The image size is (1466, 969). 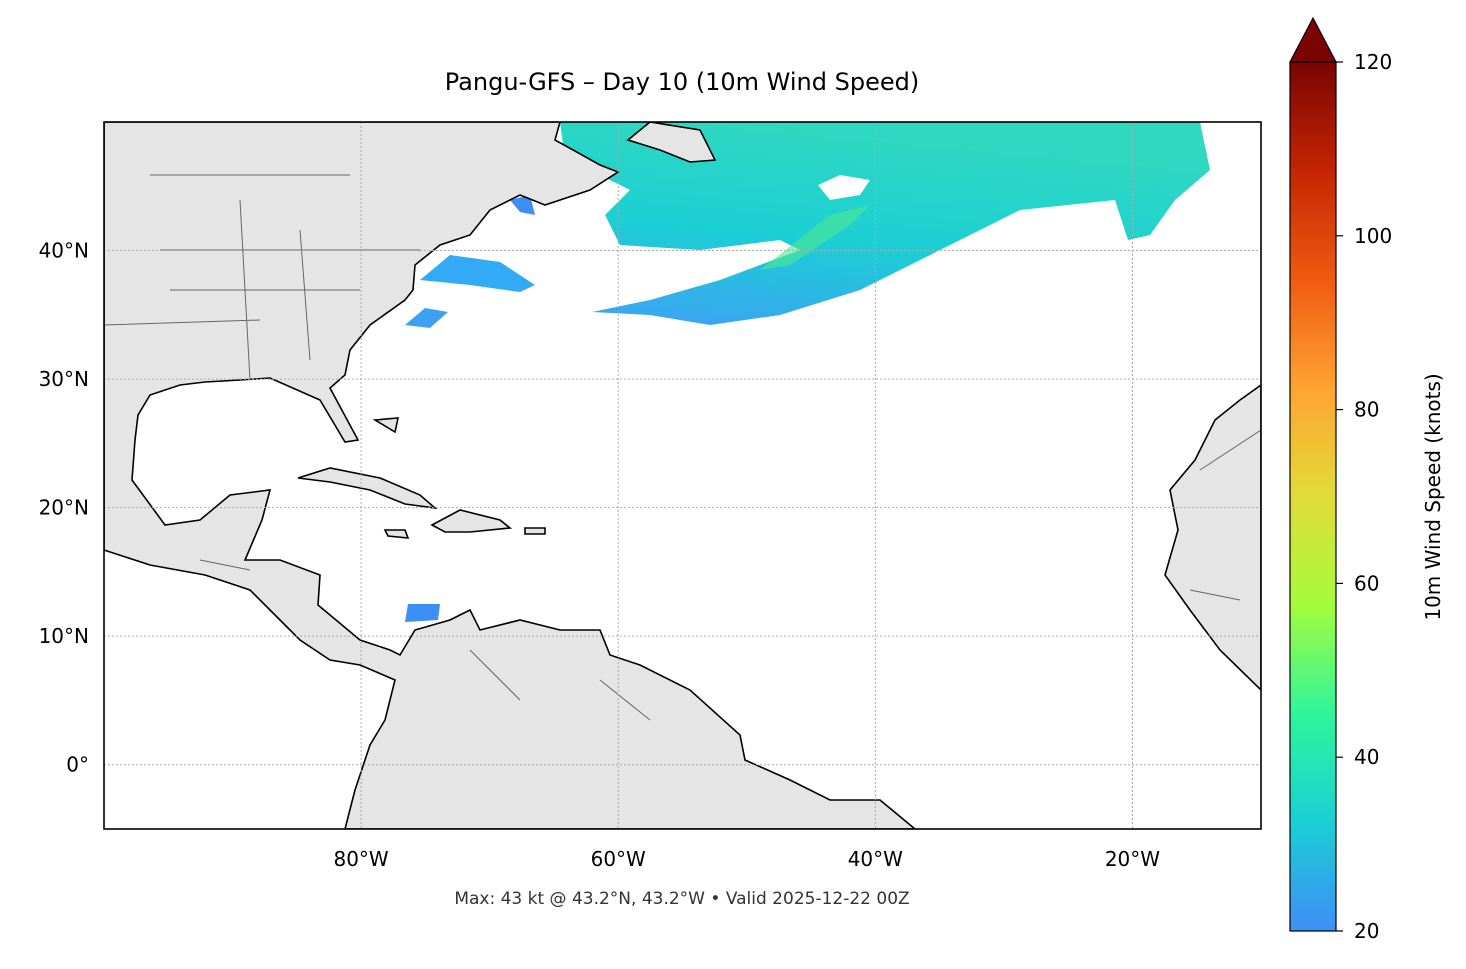 I want to click on colorbar-tick-label: 80, so click(x=1366, y=410).